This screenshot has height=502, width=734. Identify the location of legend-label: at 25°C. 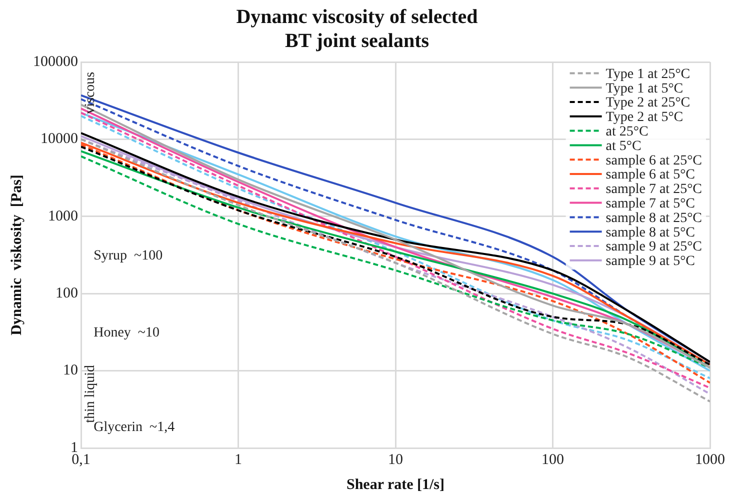
(627, 132).